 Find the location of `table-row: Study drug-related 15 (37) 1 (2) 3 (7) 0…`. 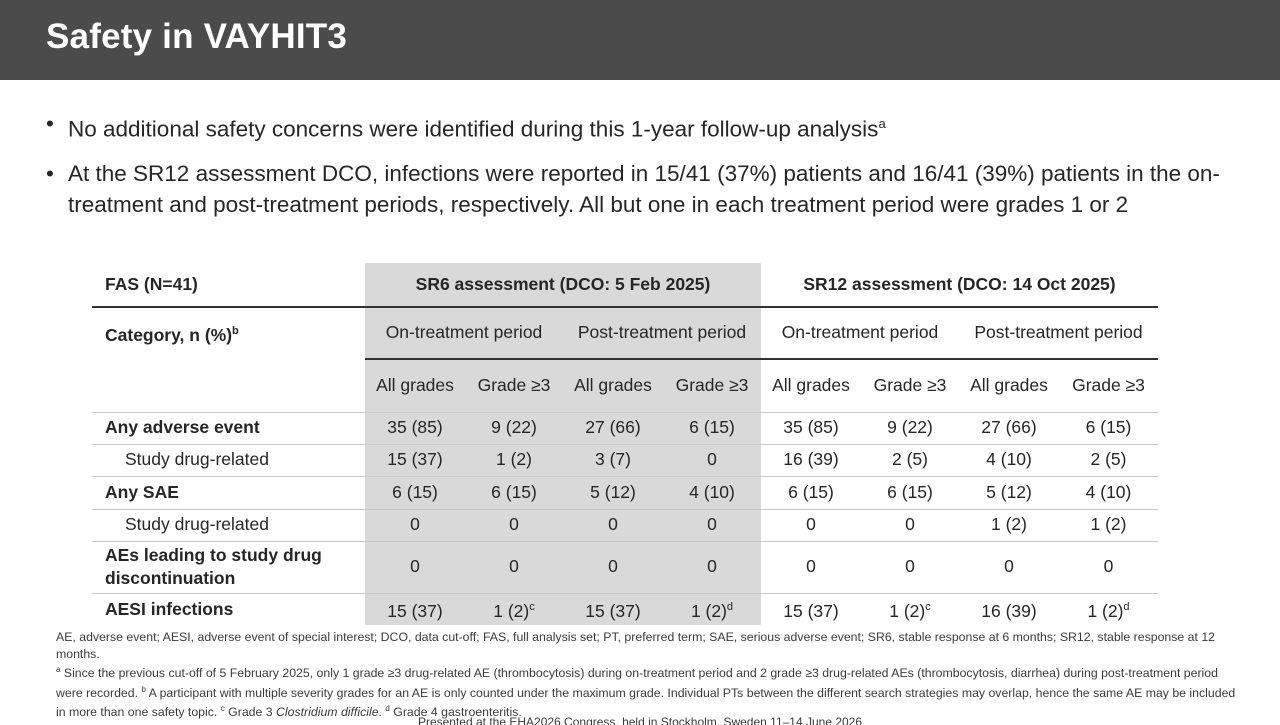

table-row: Study drug-related 15 (37) 1 (2) 3 (7) 0… is located at coordinates (625, 460).